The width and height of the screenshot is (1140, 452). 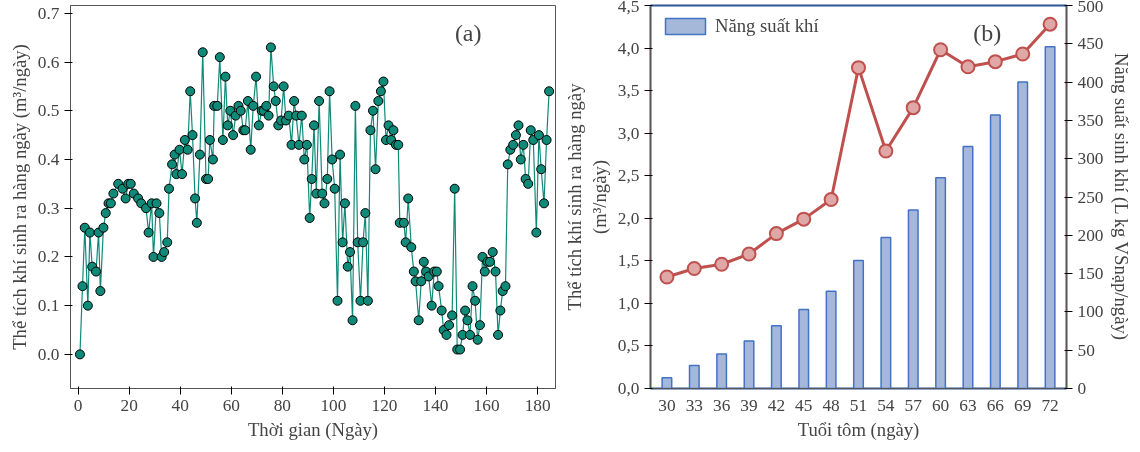 What do you see at coordinates (48, 354) in the screenshot?
I see `y-tick-label: 0.0` at bounding box center [48, 354].